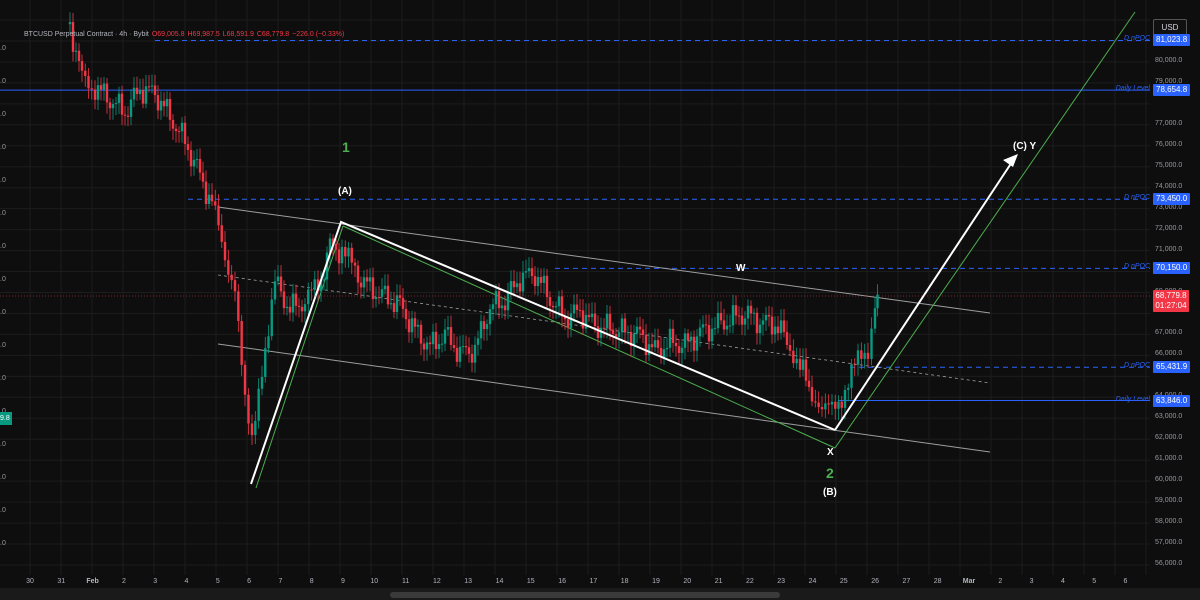  What do you see at coordinates (1094, 581) in the screenshot?
I see `time-tick: 5` at bounding box center [1094, 581].